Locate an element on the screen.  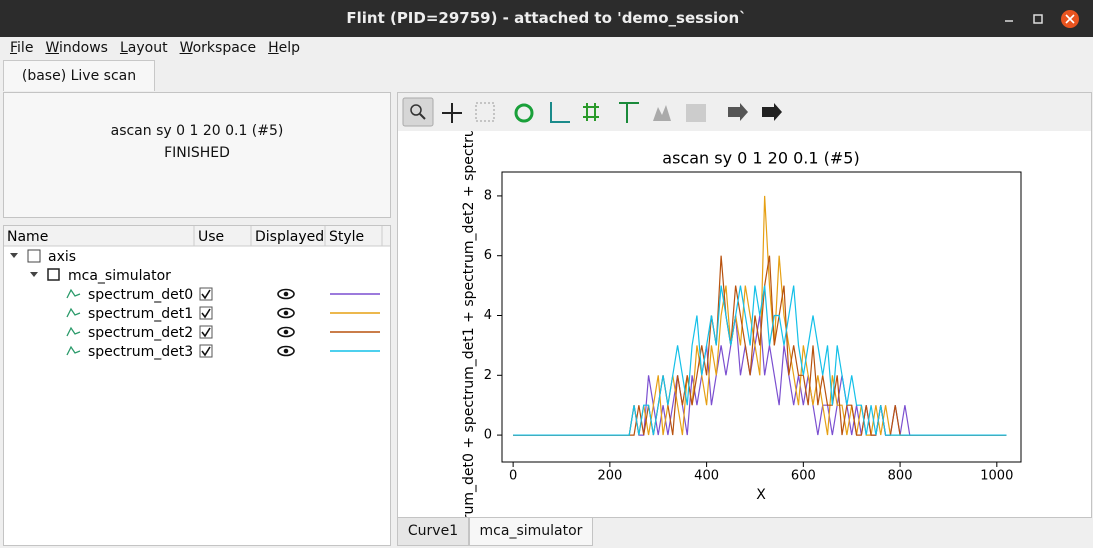
scan-title: ascan sy 0 1 20 0.1 (#5) is located at coordinates (197, 131).